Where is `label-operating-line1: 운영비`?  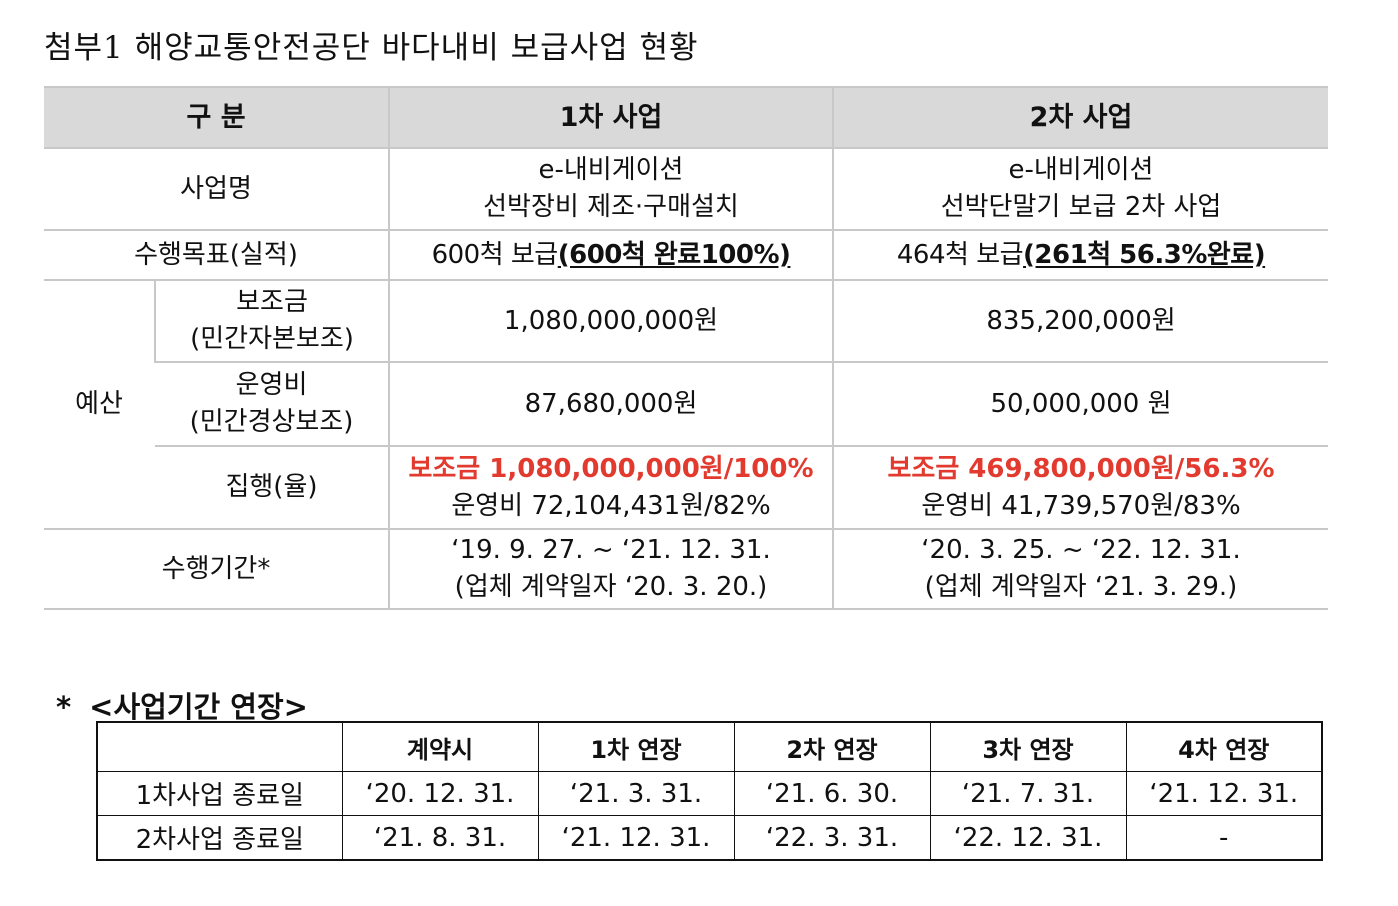 label-operating-line1: 운영비 is located at coordinates (271, 385).